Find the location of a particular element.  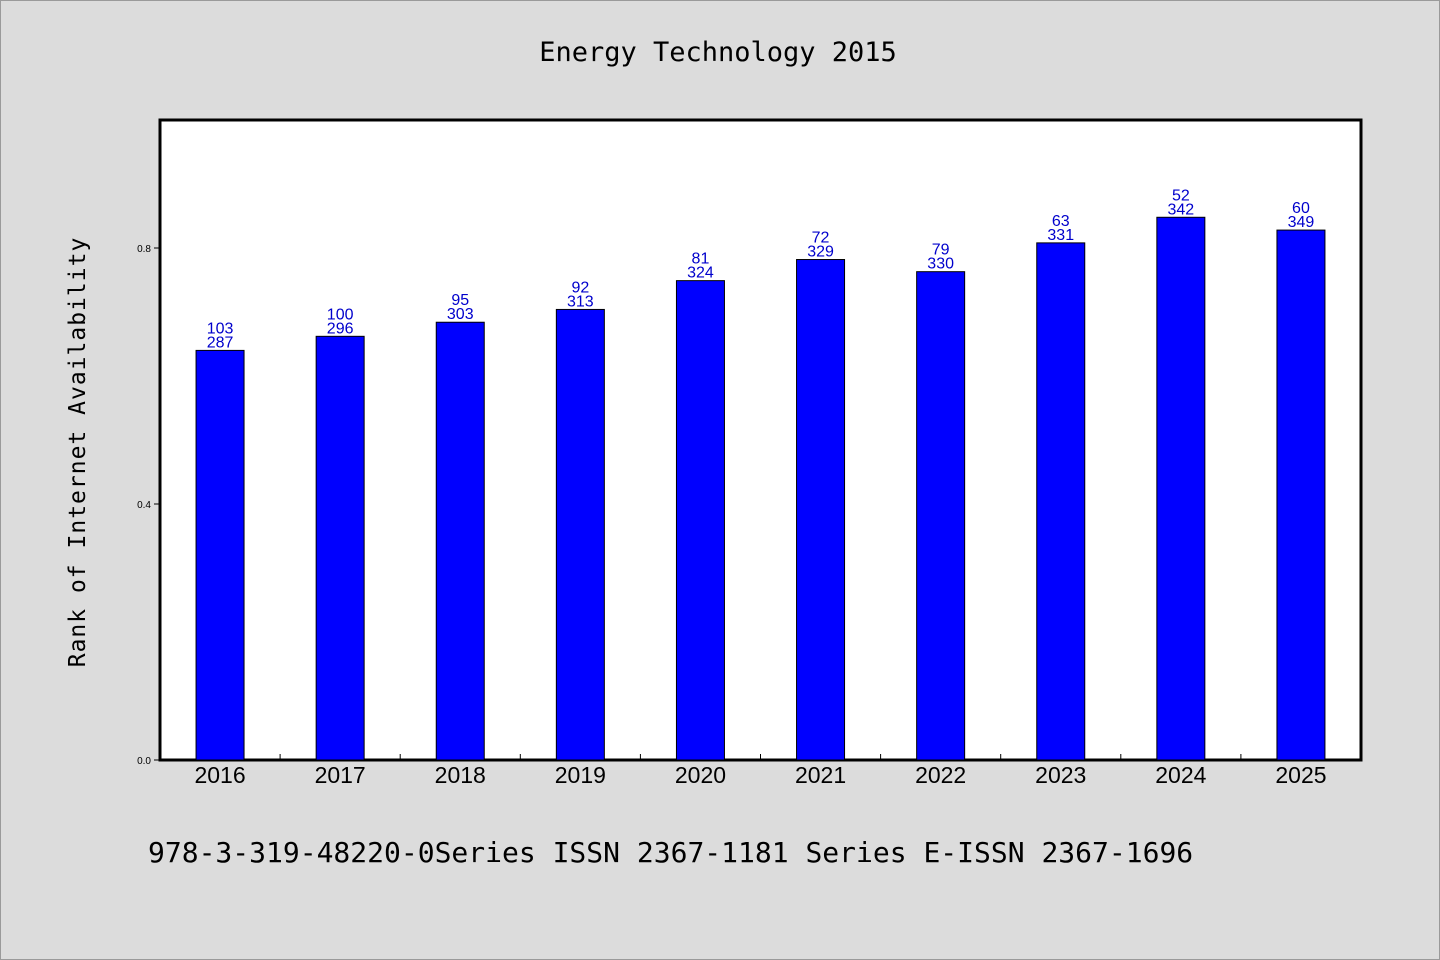

data-label-top-2025: 60 is located at coordinates (1301, 208).